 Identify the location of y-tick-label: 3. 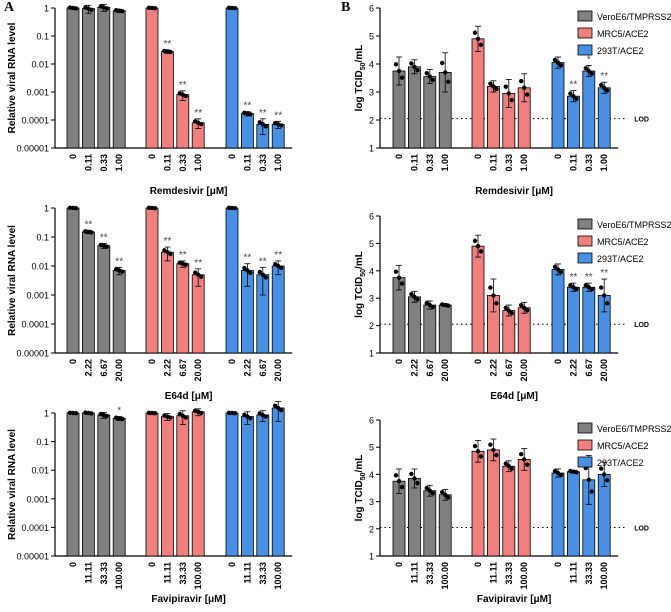
(371, 299).